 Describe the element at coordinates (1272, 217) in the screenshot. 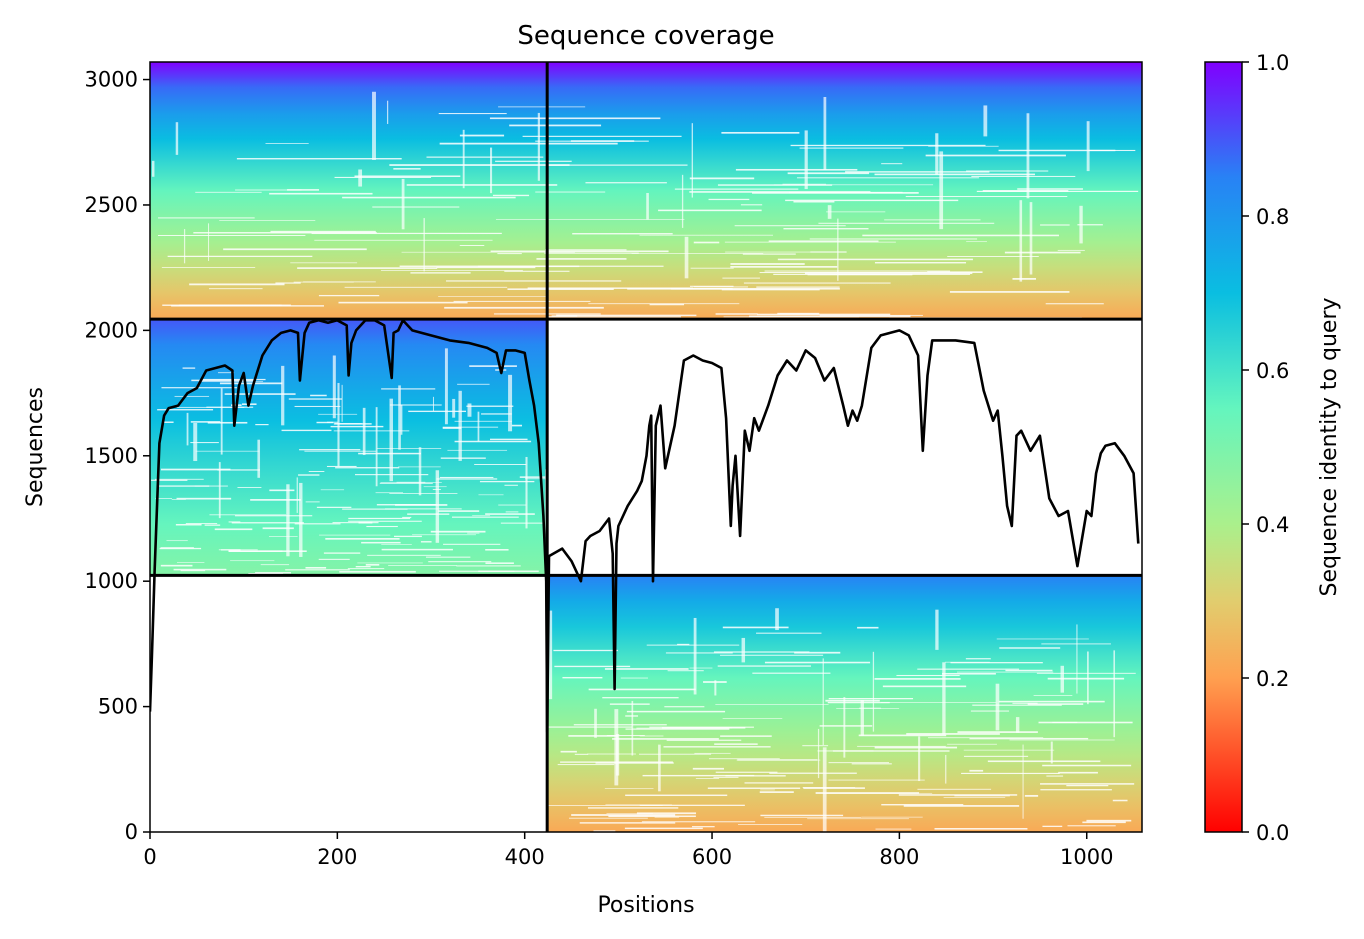

I see `colorbar-tick-label: 0.8` at that location.